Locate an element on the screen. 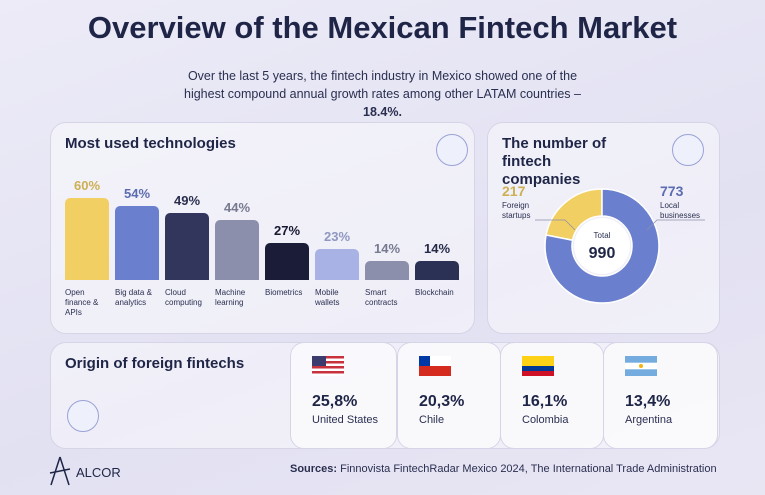 The height and width of the screenshot is (495, 765). country-card is located at coordinates (660, 395).